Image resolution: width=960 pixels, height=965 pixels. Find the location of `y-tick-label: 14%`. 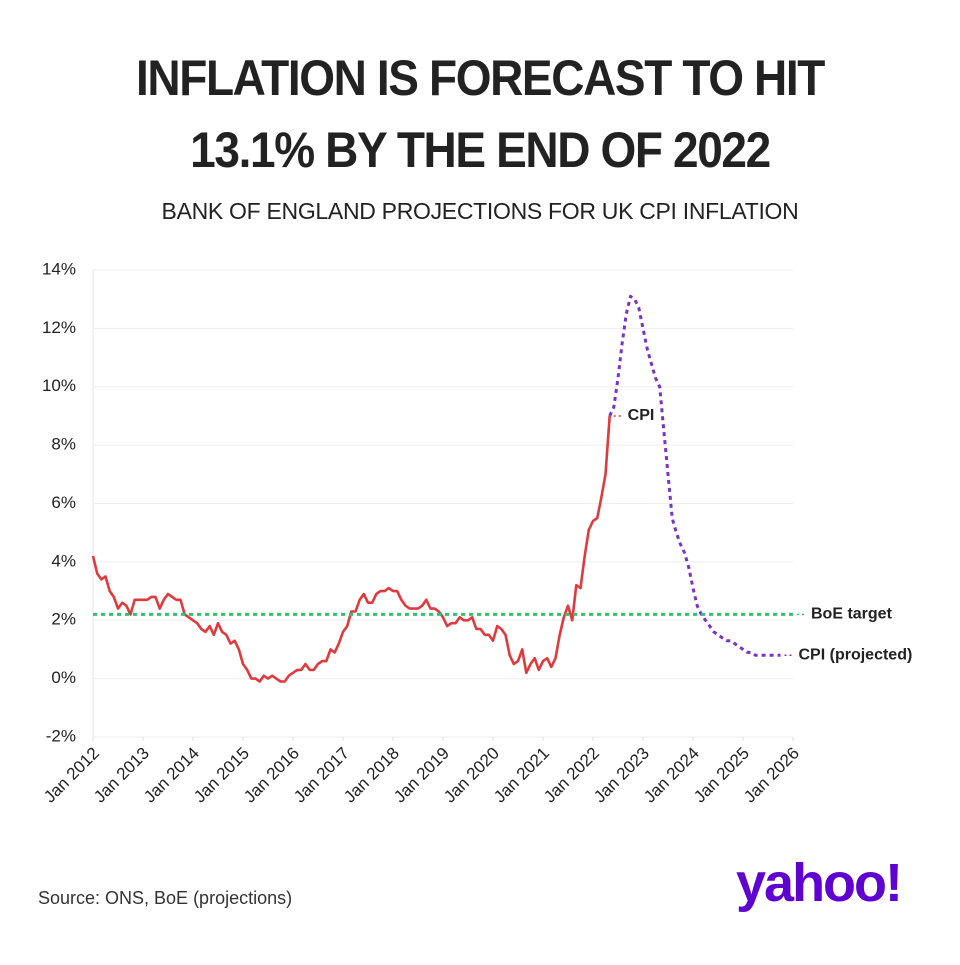

y-tick-label: 14% is located at coordinates (59, 268).